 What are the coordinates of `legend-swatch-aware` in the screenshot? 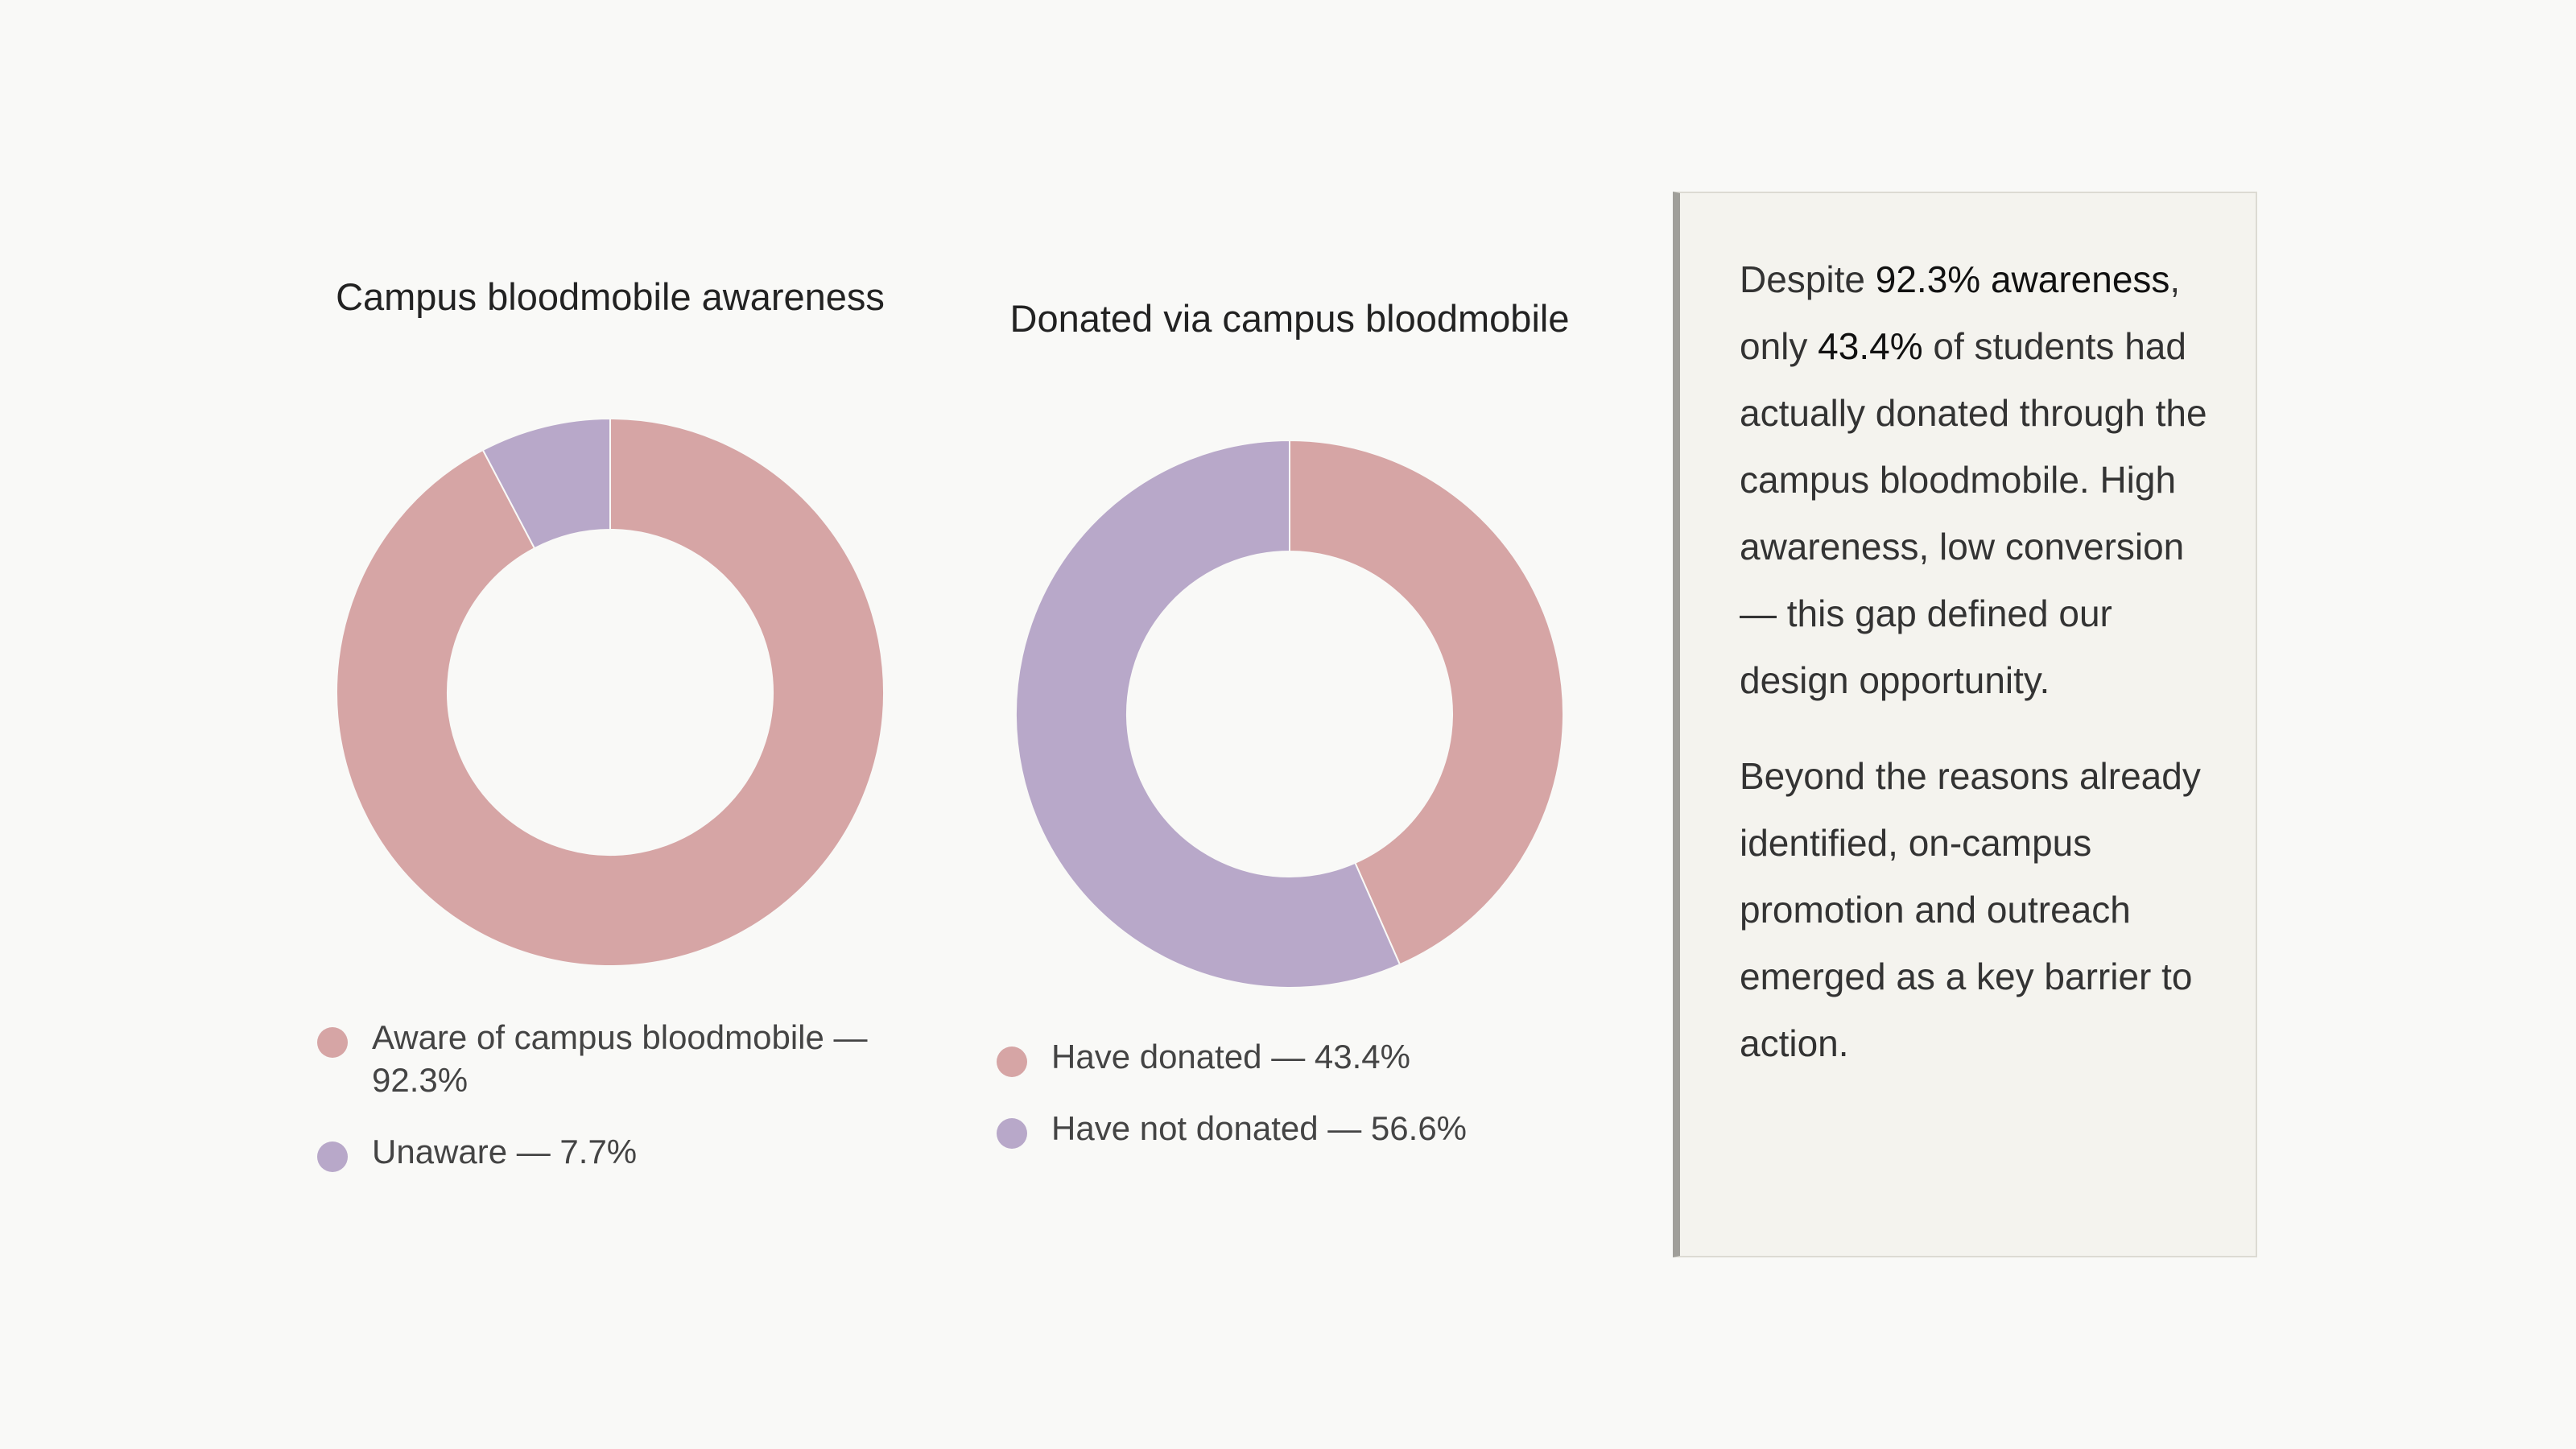 It's located at (332, 1042).